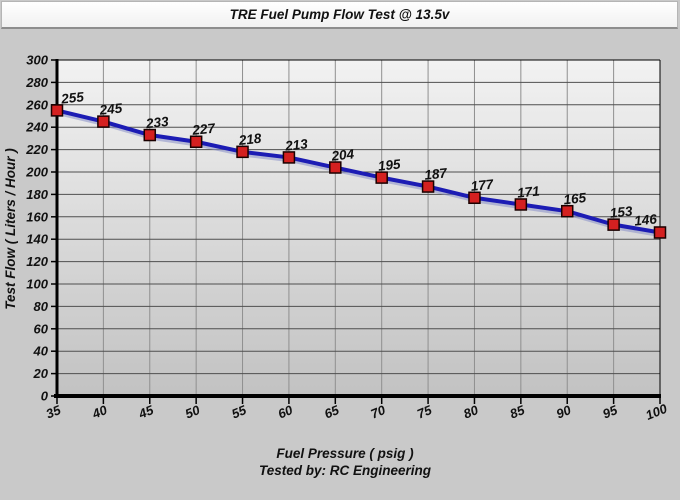 The height and width of the screenshot is (500, 680). What do you see at coordinates (575, 198) in the screenshot?
I see `data-point-label: 165` at bounding box center [575, 198].